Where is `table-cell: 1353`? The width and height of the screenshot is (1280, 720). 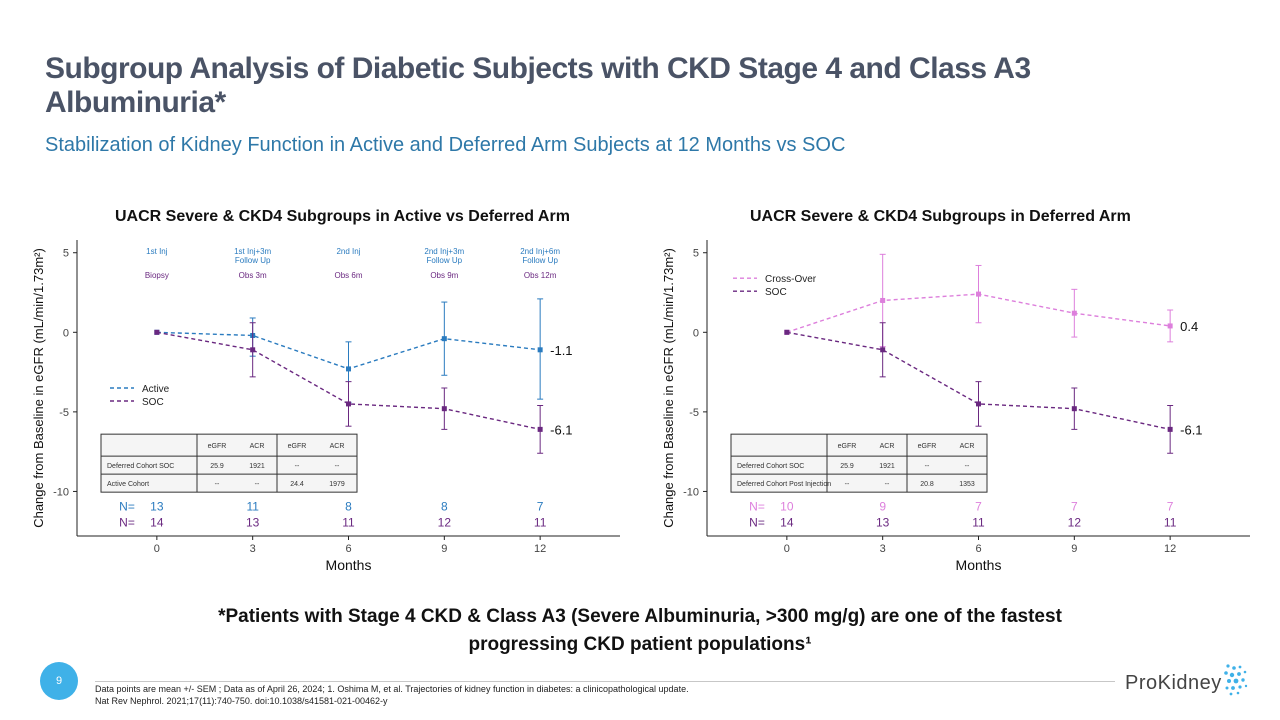
table-cell: 1353 is located at coordinates (967, 484).